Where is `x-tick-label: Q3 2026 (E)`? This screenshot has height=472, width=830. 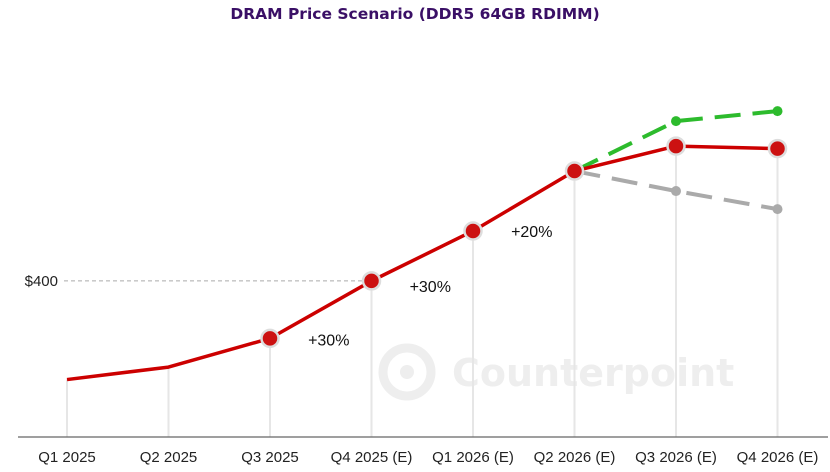 x-tick-label: Q3 2026 (E) is located at coordinates (676, 457).